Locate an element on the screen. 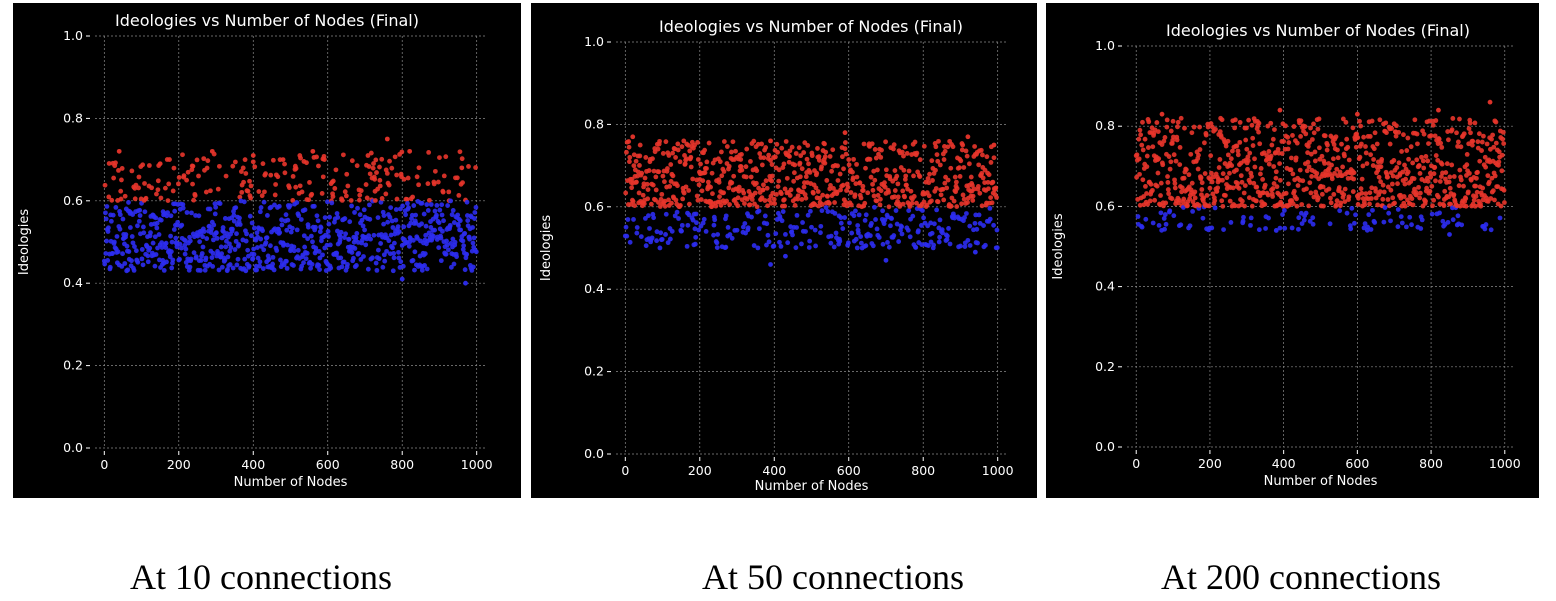 The width and height of the screenshot is (1556, 601). x-tick-label: 400 is located at coordinates (253, 464).